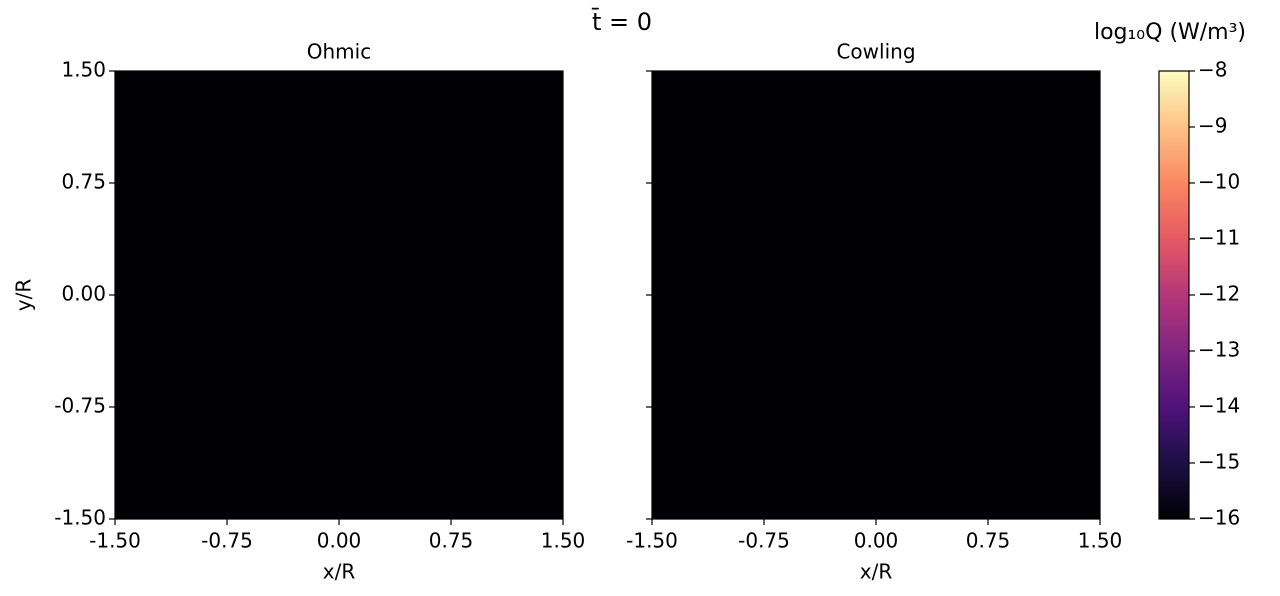  What do you see at coordinates (1219, 238) in the screenshot?
I see `colorbar-tick-label: −11` at bounding box center [1219, 238].